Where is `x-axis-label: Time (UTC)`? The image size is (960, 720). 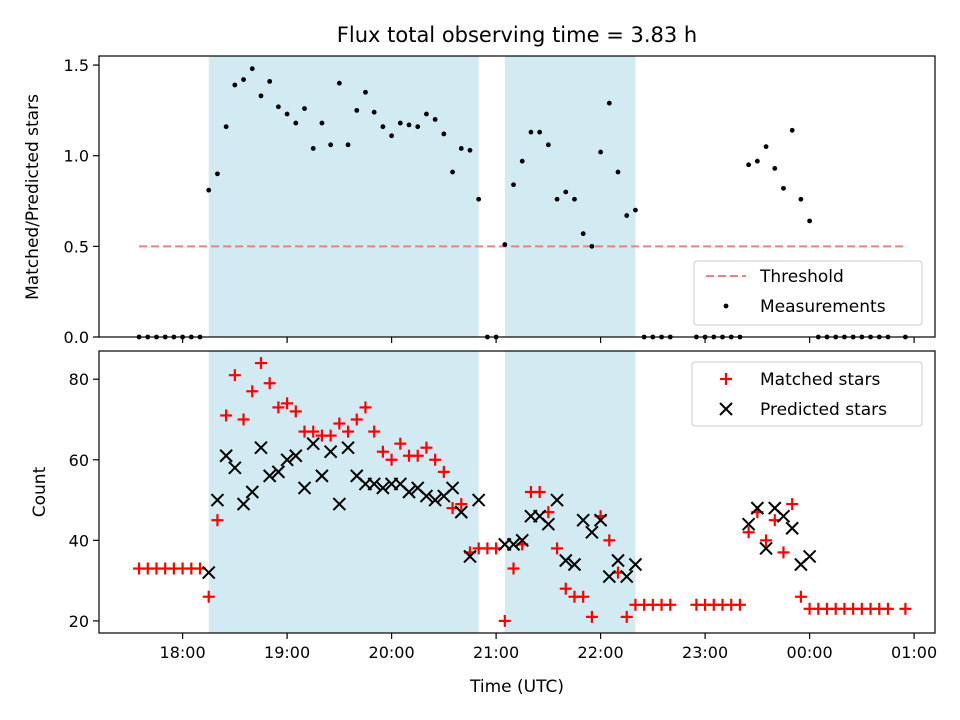
x-axis-label: Time (UTC) is located at coordinates (516, 687).